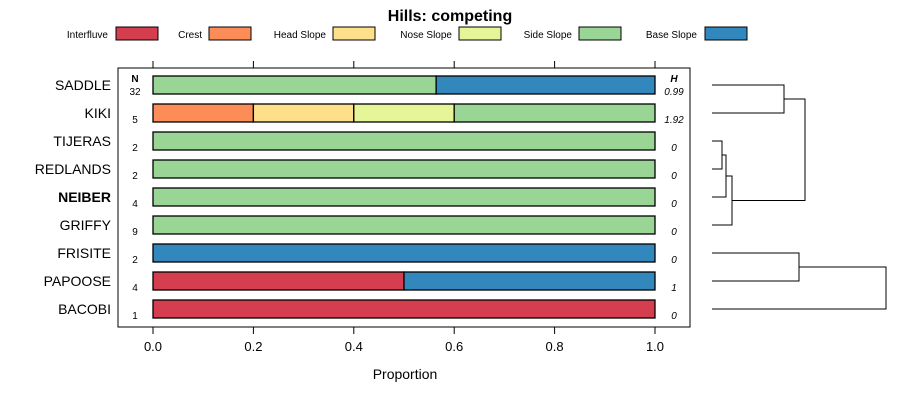 The image size is (900, 400). What do you see at coordinates (88, 35) in the screenshot?
I see `legend-label-interfluve: Interfluve` at bounding box center [88, 35].